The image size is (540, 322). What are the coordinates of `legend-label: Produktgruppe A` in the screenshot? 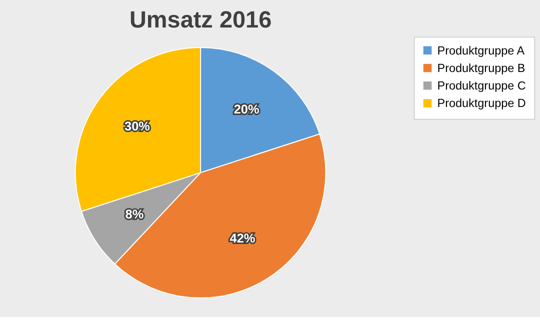 It's located at (481, 51).